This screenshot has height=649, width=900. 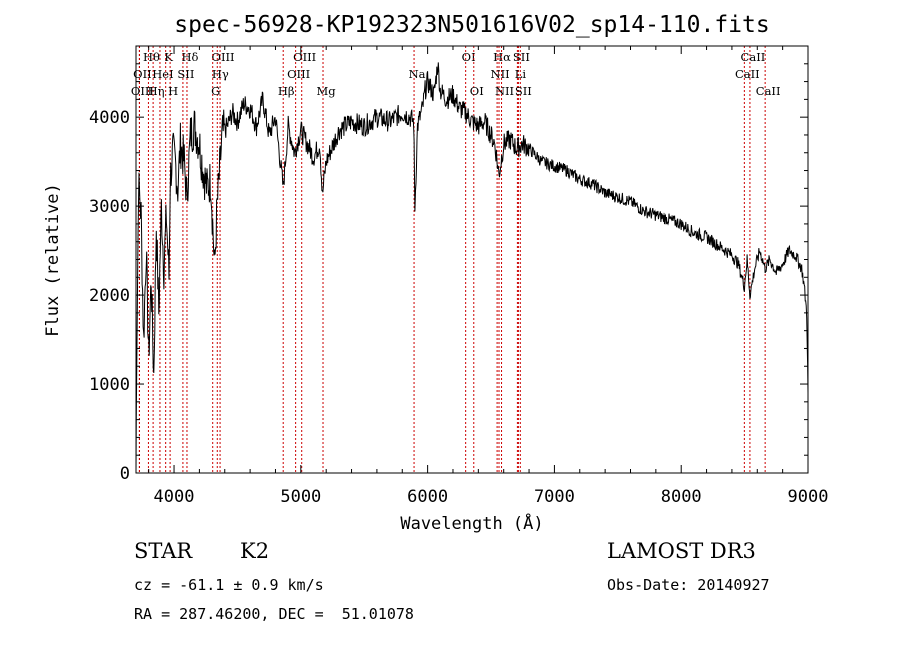 What do you see at coordinates (688, 585) in the screenshot?
I see `obs-date: Obs-Date: 20140927` at bounding box center [688, 585].